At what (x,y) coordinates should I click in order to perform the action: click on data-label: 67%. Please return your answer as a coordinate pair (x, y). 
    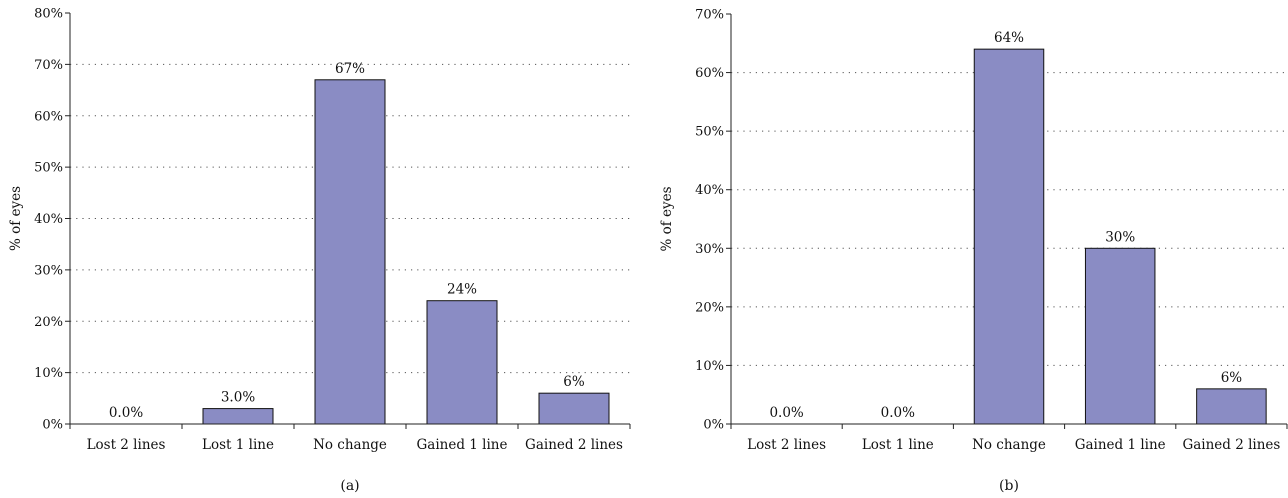
    Looking at the image, I should click on (350, 69).